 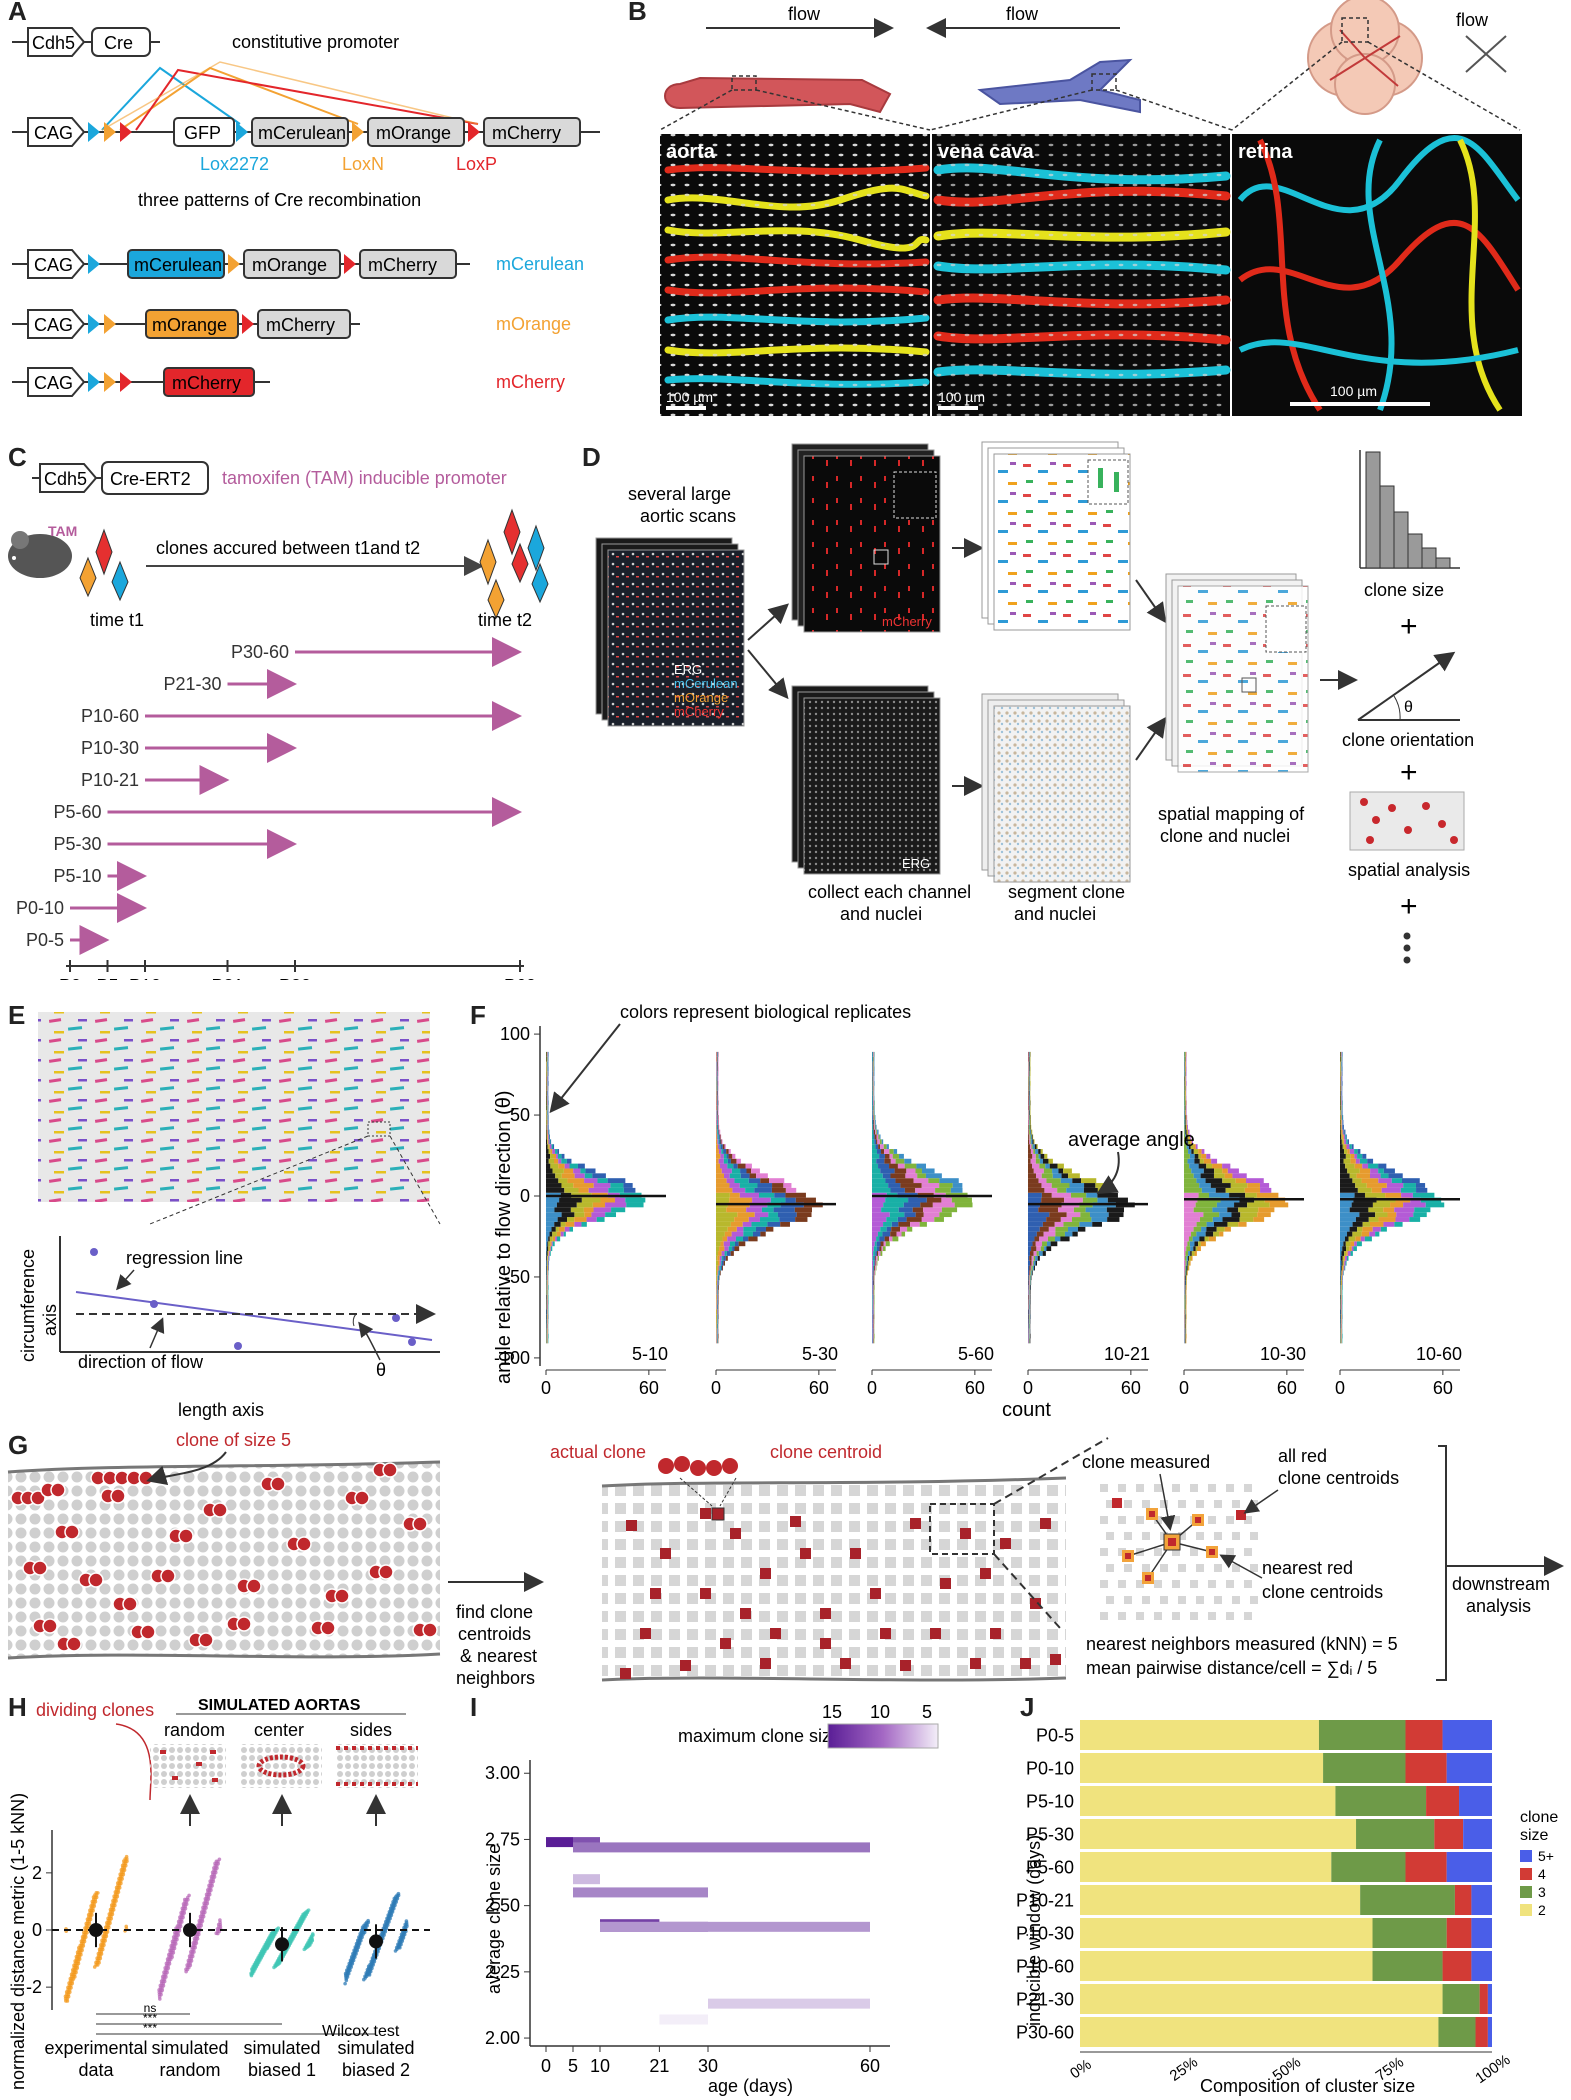 I want to click on h-sig-label: ns, so click(x=150, y=2008).